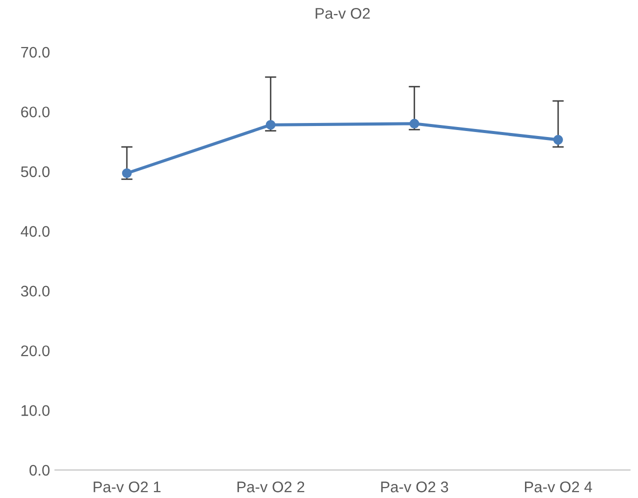 This screenshot has width=638, height=498. I want to click on x-tick-label: Pa-v O2 4, so click(558, 487).